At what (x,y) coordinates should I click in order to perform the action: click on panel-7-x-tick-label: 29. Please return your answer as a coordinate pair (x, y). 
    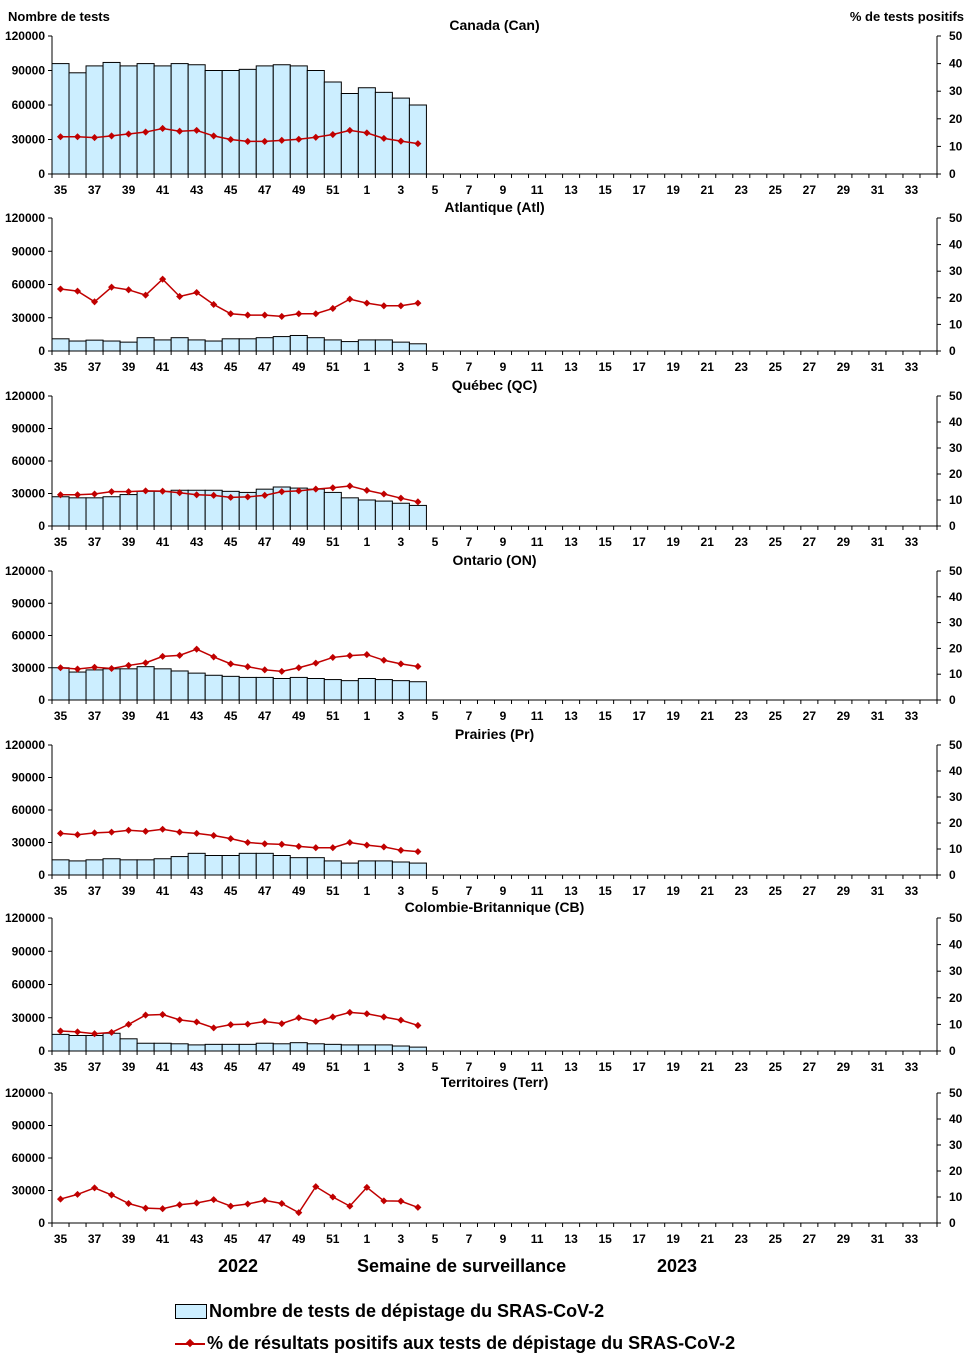
    Looking at the image, I should click on (844, 1239).